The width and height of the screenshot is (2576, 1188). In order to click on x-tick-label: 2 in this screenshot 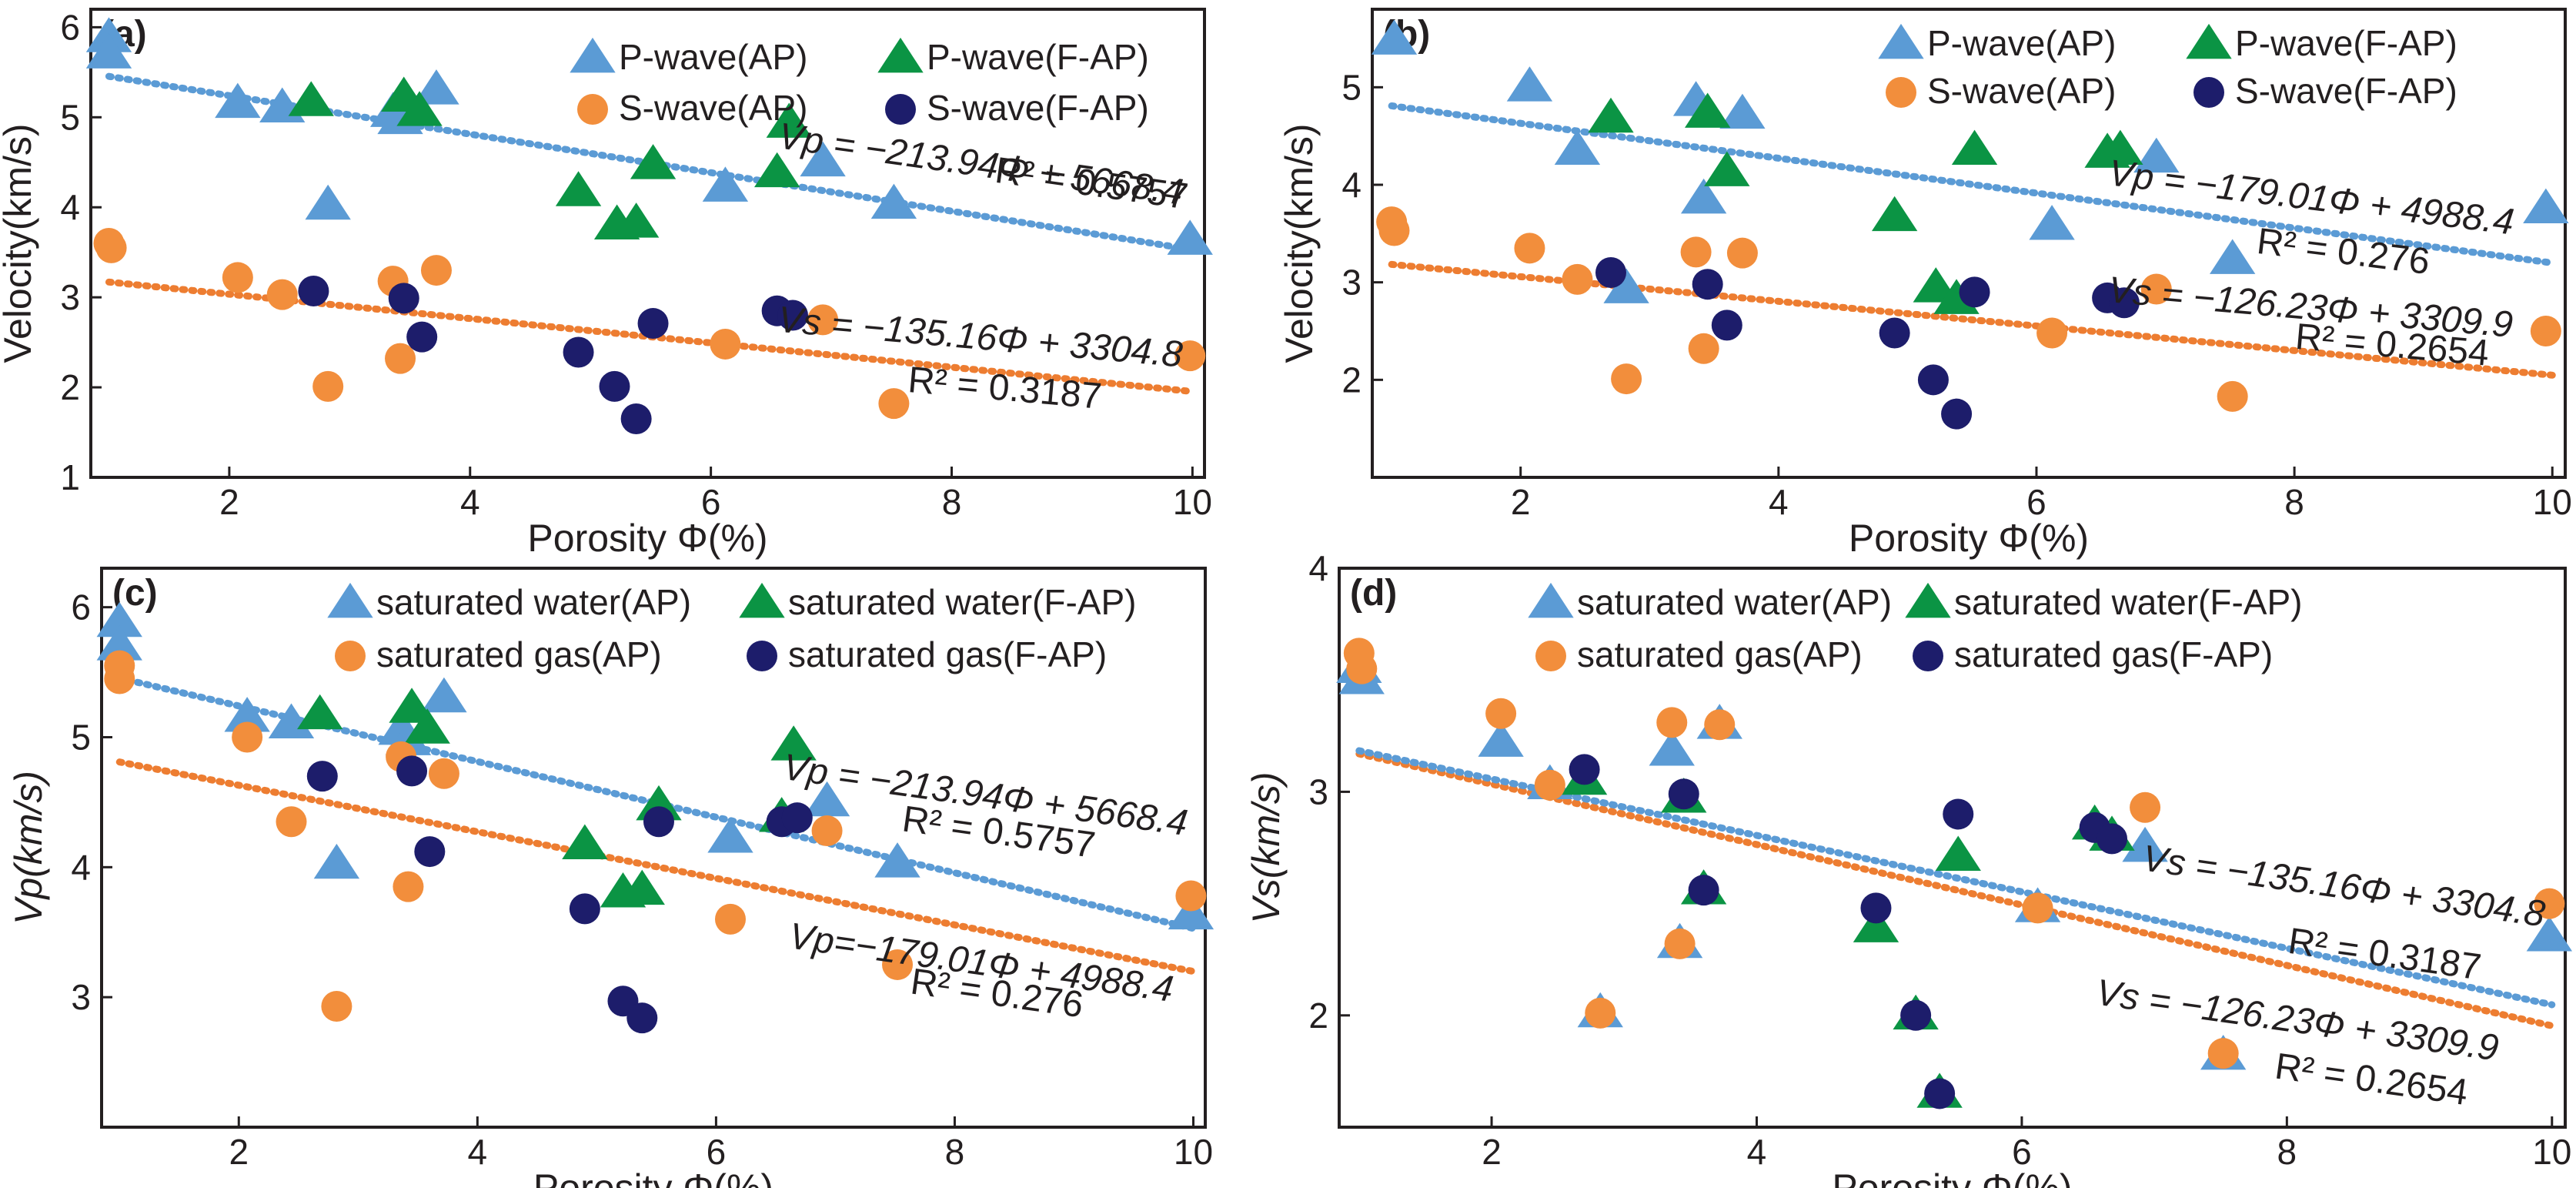, I will do `click(1521, 502)`.